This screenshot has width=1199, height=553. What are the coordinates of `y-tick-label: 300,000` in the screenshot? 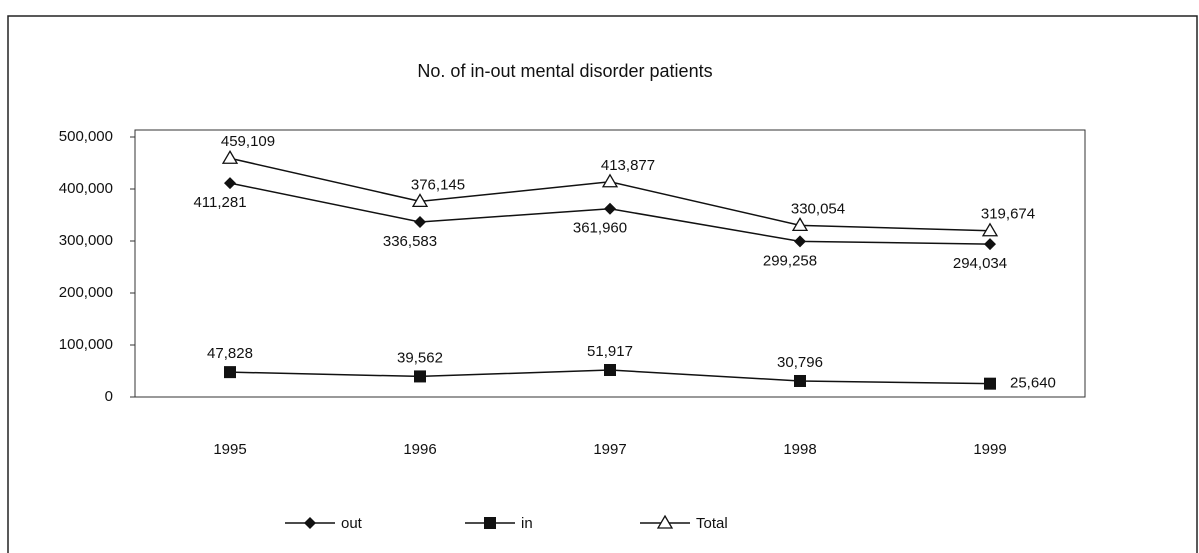 It's located at (86, 240).